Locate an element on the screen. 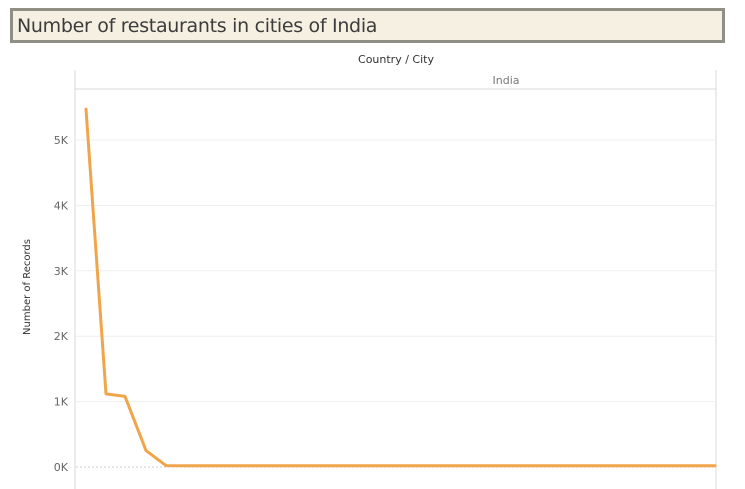 The width and height of the screenshot is (745, 489). title-box: Number of restaurants in cities of India is located at coordinates (367, 25).